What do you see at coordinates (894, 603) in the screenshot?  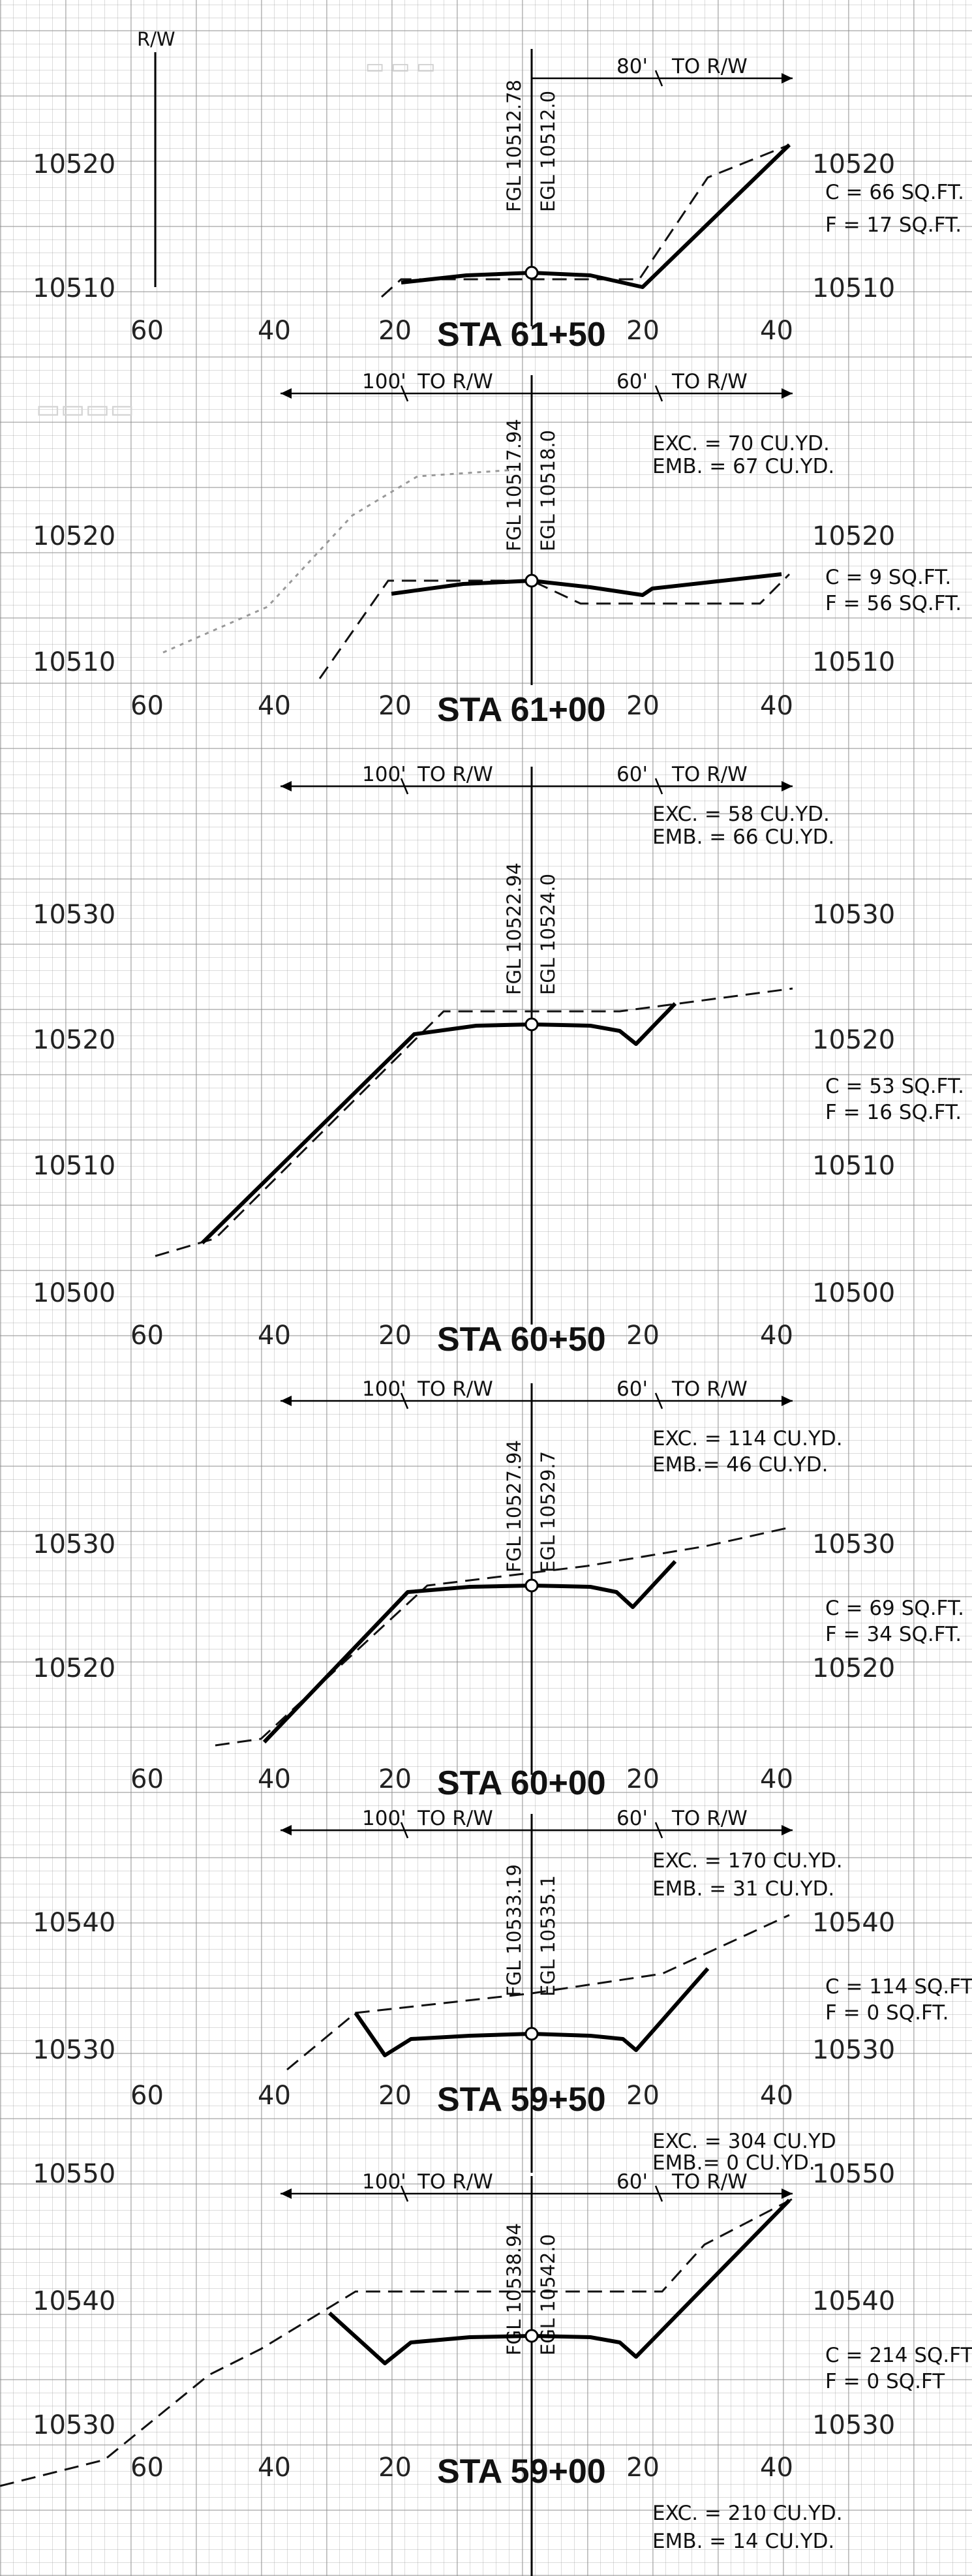 I see `fill-area: F = 56 SQ.FT.` at bounding box center [894, 603].